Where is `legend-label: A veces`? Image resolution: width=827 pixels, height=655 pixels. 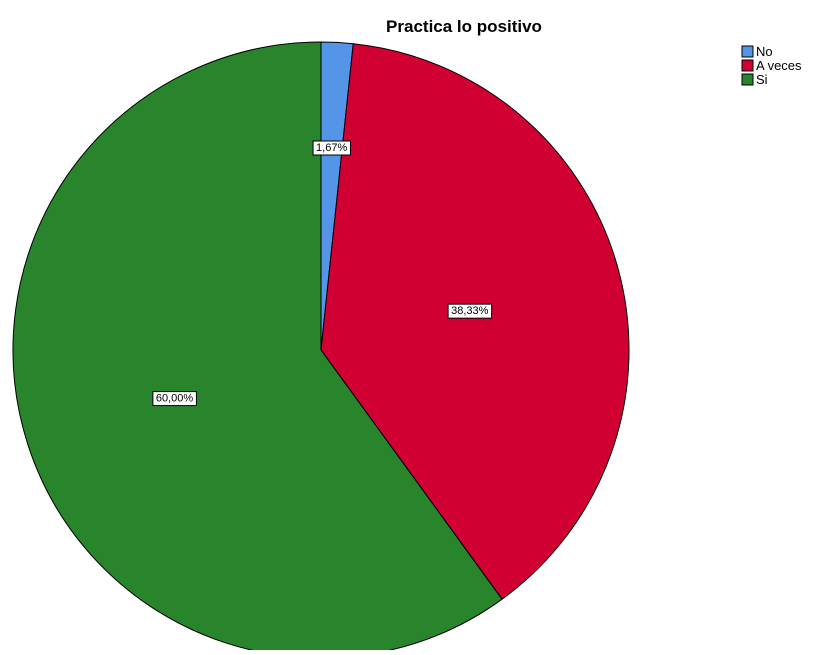
legend-label: A veces is located at coordinates (779, 65).